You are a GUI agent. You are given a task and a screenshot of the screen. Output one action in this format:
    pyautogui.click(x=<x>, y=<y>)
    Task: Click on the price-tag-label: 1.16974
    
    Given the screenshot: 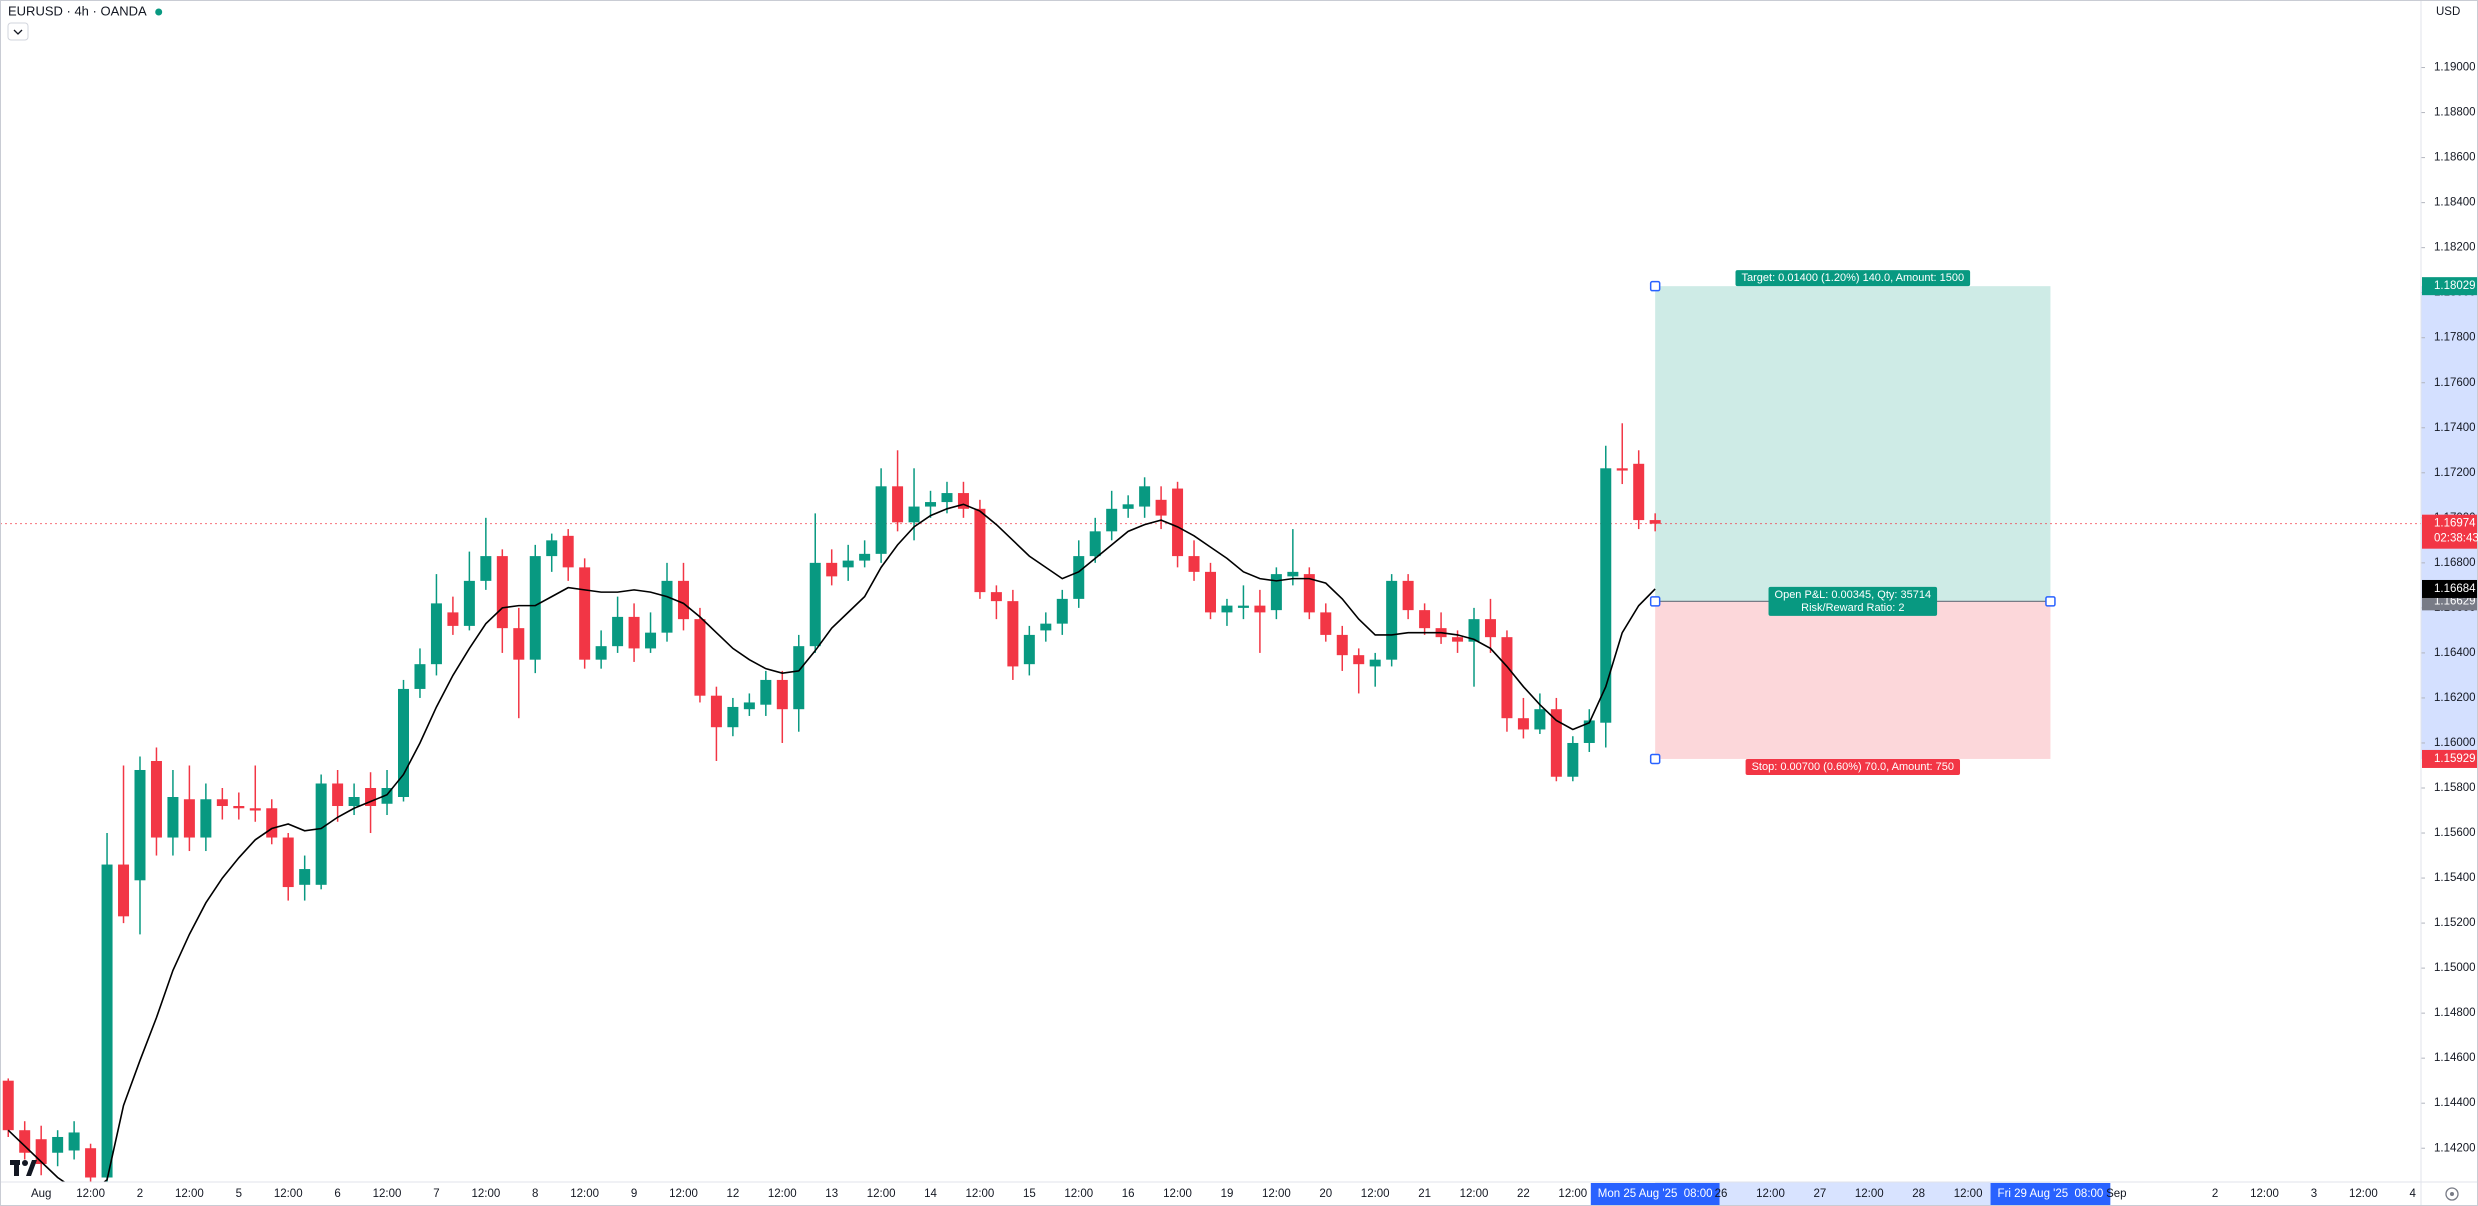 What is the action you would take?
    pyautogui.click(x=2455, y=524)
    